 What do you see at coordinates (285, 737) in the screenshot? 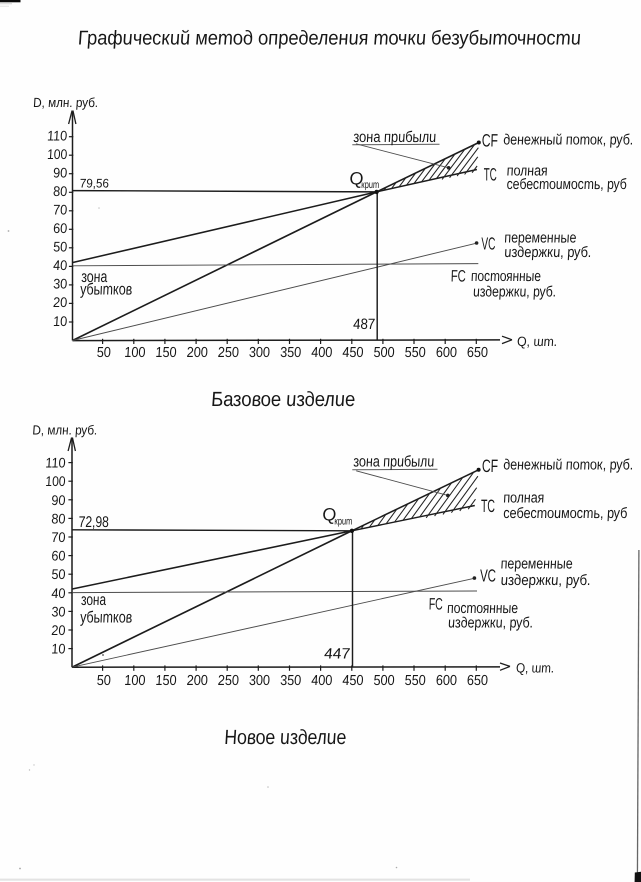
I see `svg-text: Новое изделие` at bounding box center [285, 737].